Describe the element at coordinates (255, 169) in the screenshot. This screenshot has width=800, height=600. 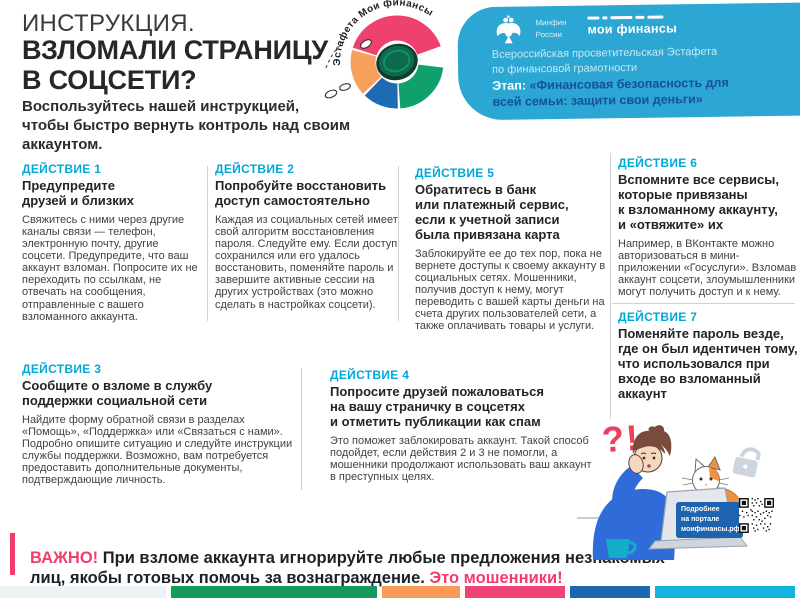
I see `action-2-label: ДЕЙСТВИЕ 2` at that location.